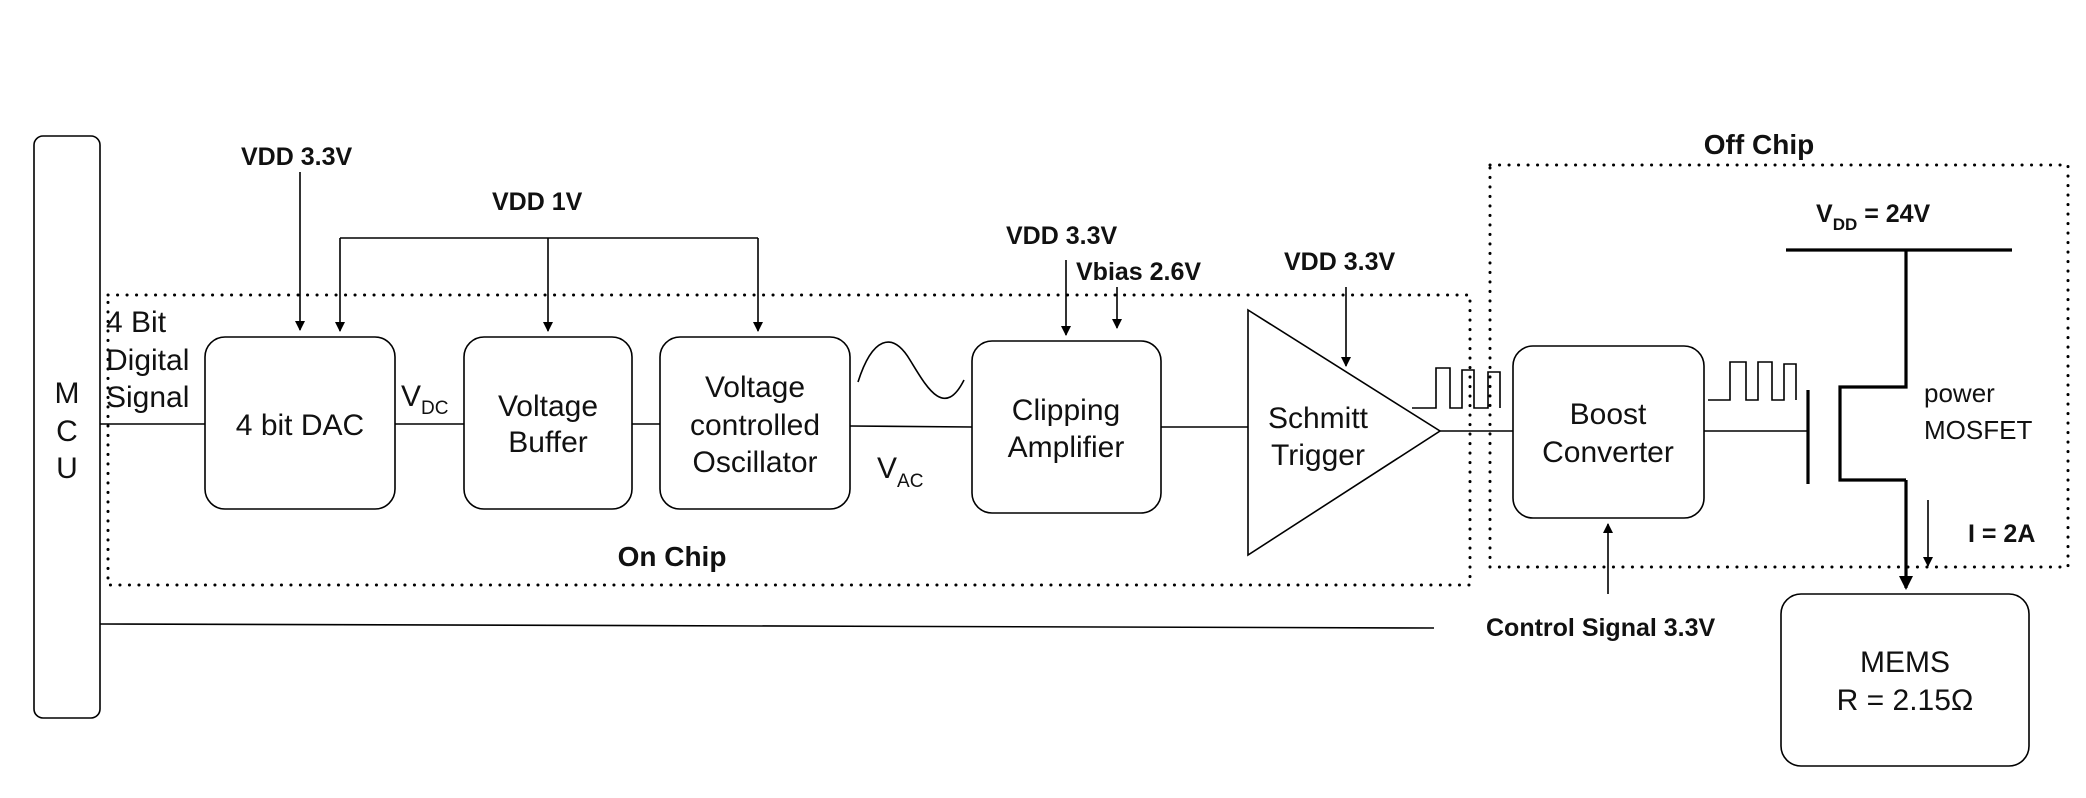  I want to click on schmitt-label-line1: Schmitt, so click(1318, 418).